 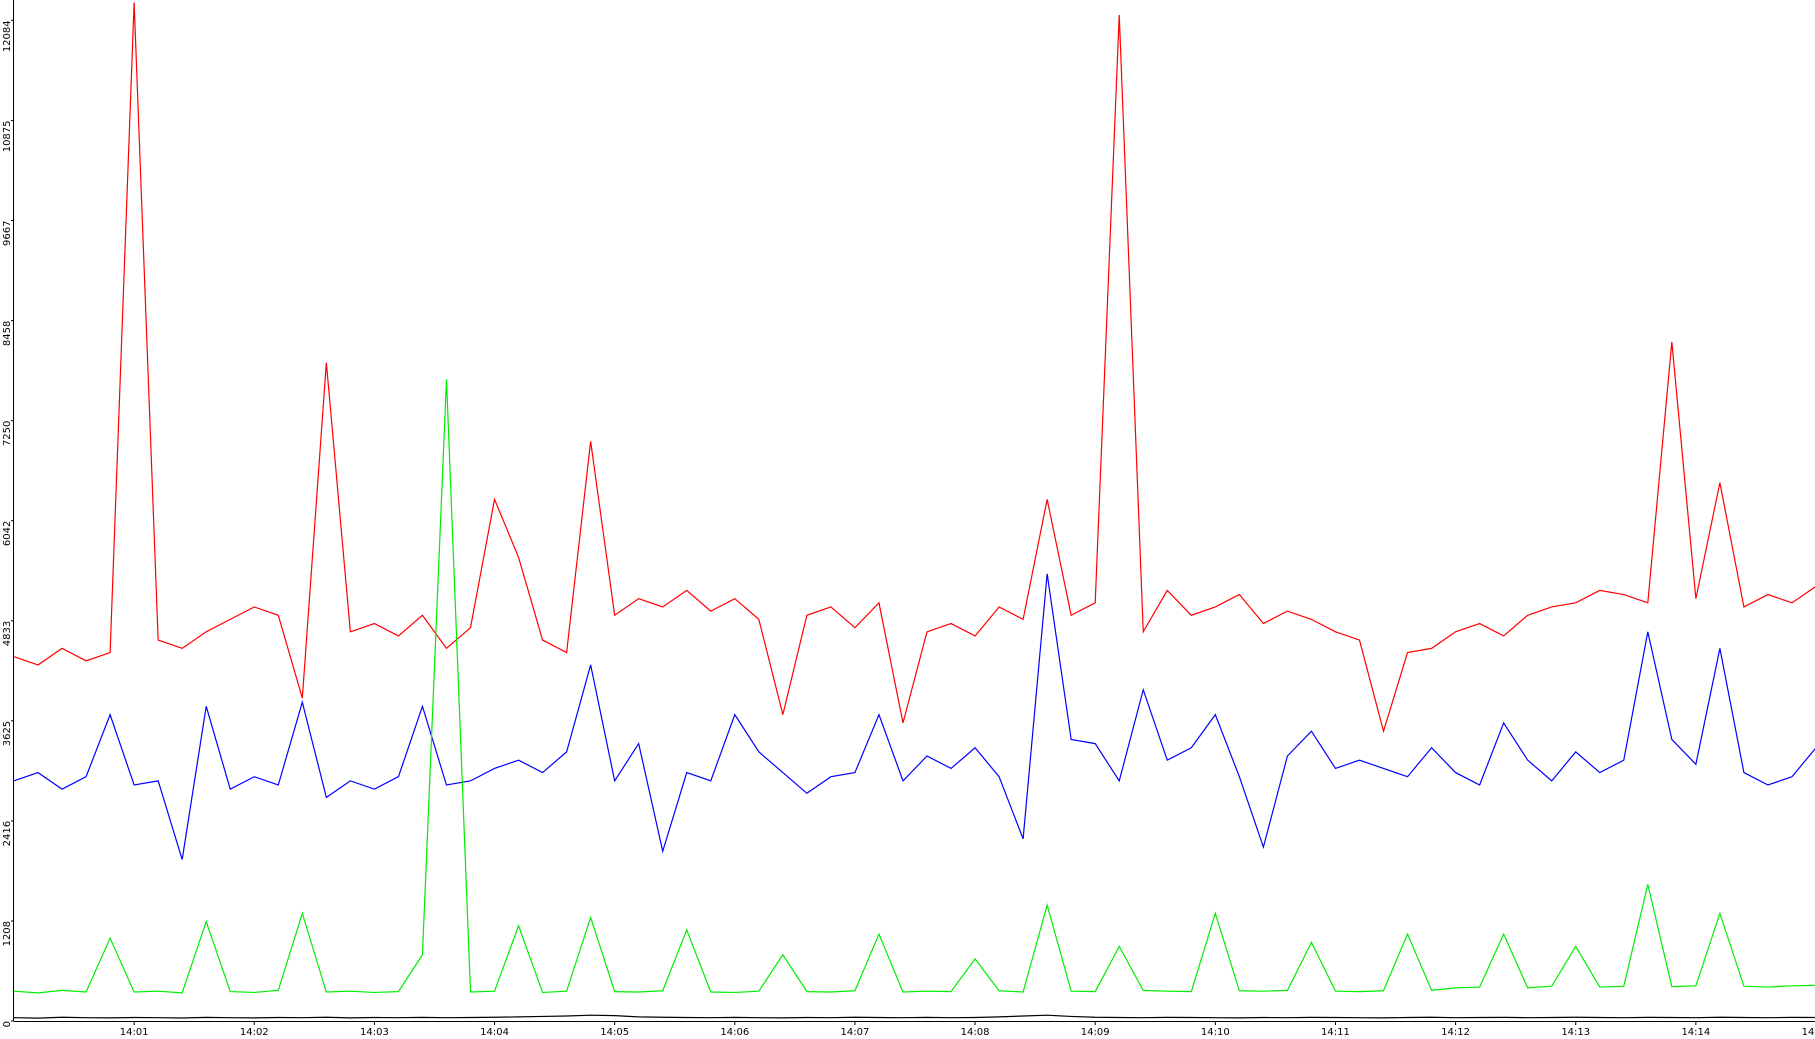 What do you see at coordinates (134, 1032) in the screenshot?
I see `x-tick-label: 14:01` at bounding box center [134, 1032].